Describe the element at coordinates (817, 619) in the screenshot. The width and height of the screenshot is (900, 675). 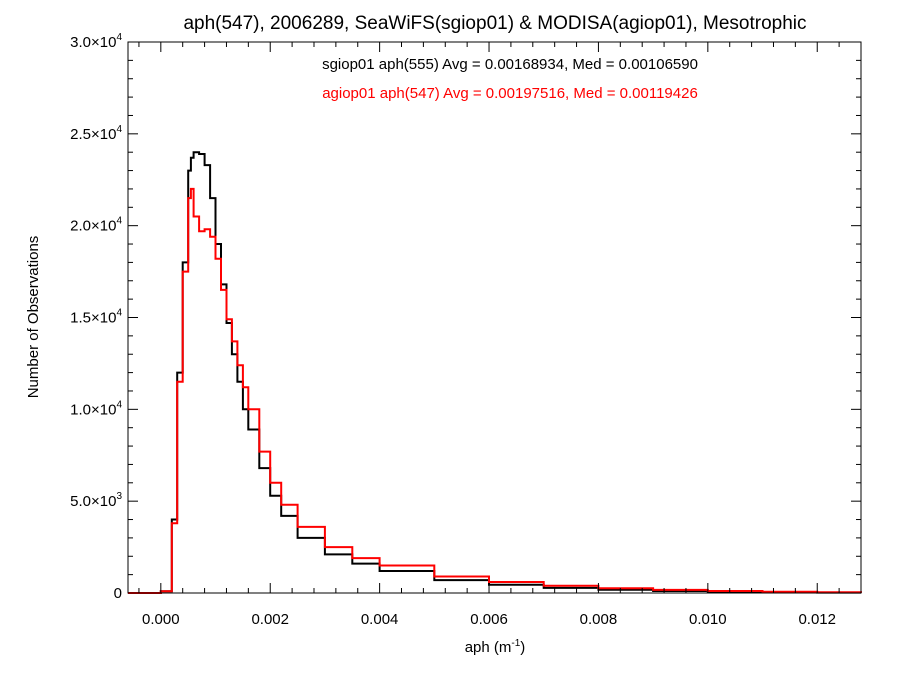
I see `x-tick-label: 0.012` at that location.